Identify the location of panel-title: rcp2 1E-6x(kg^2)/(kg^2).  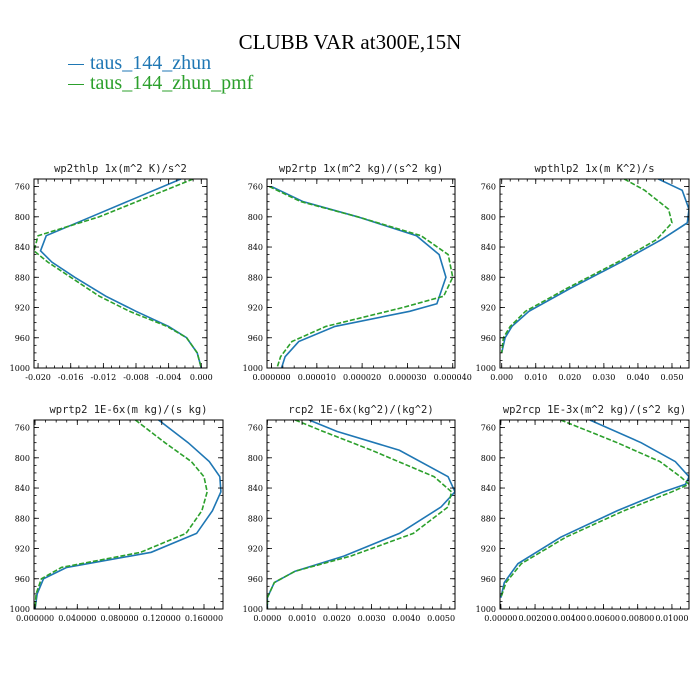
(360, 410).